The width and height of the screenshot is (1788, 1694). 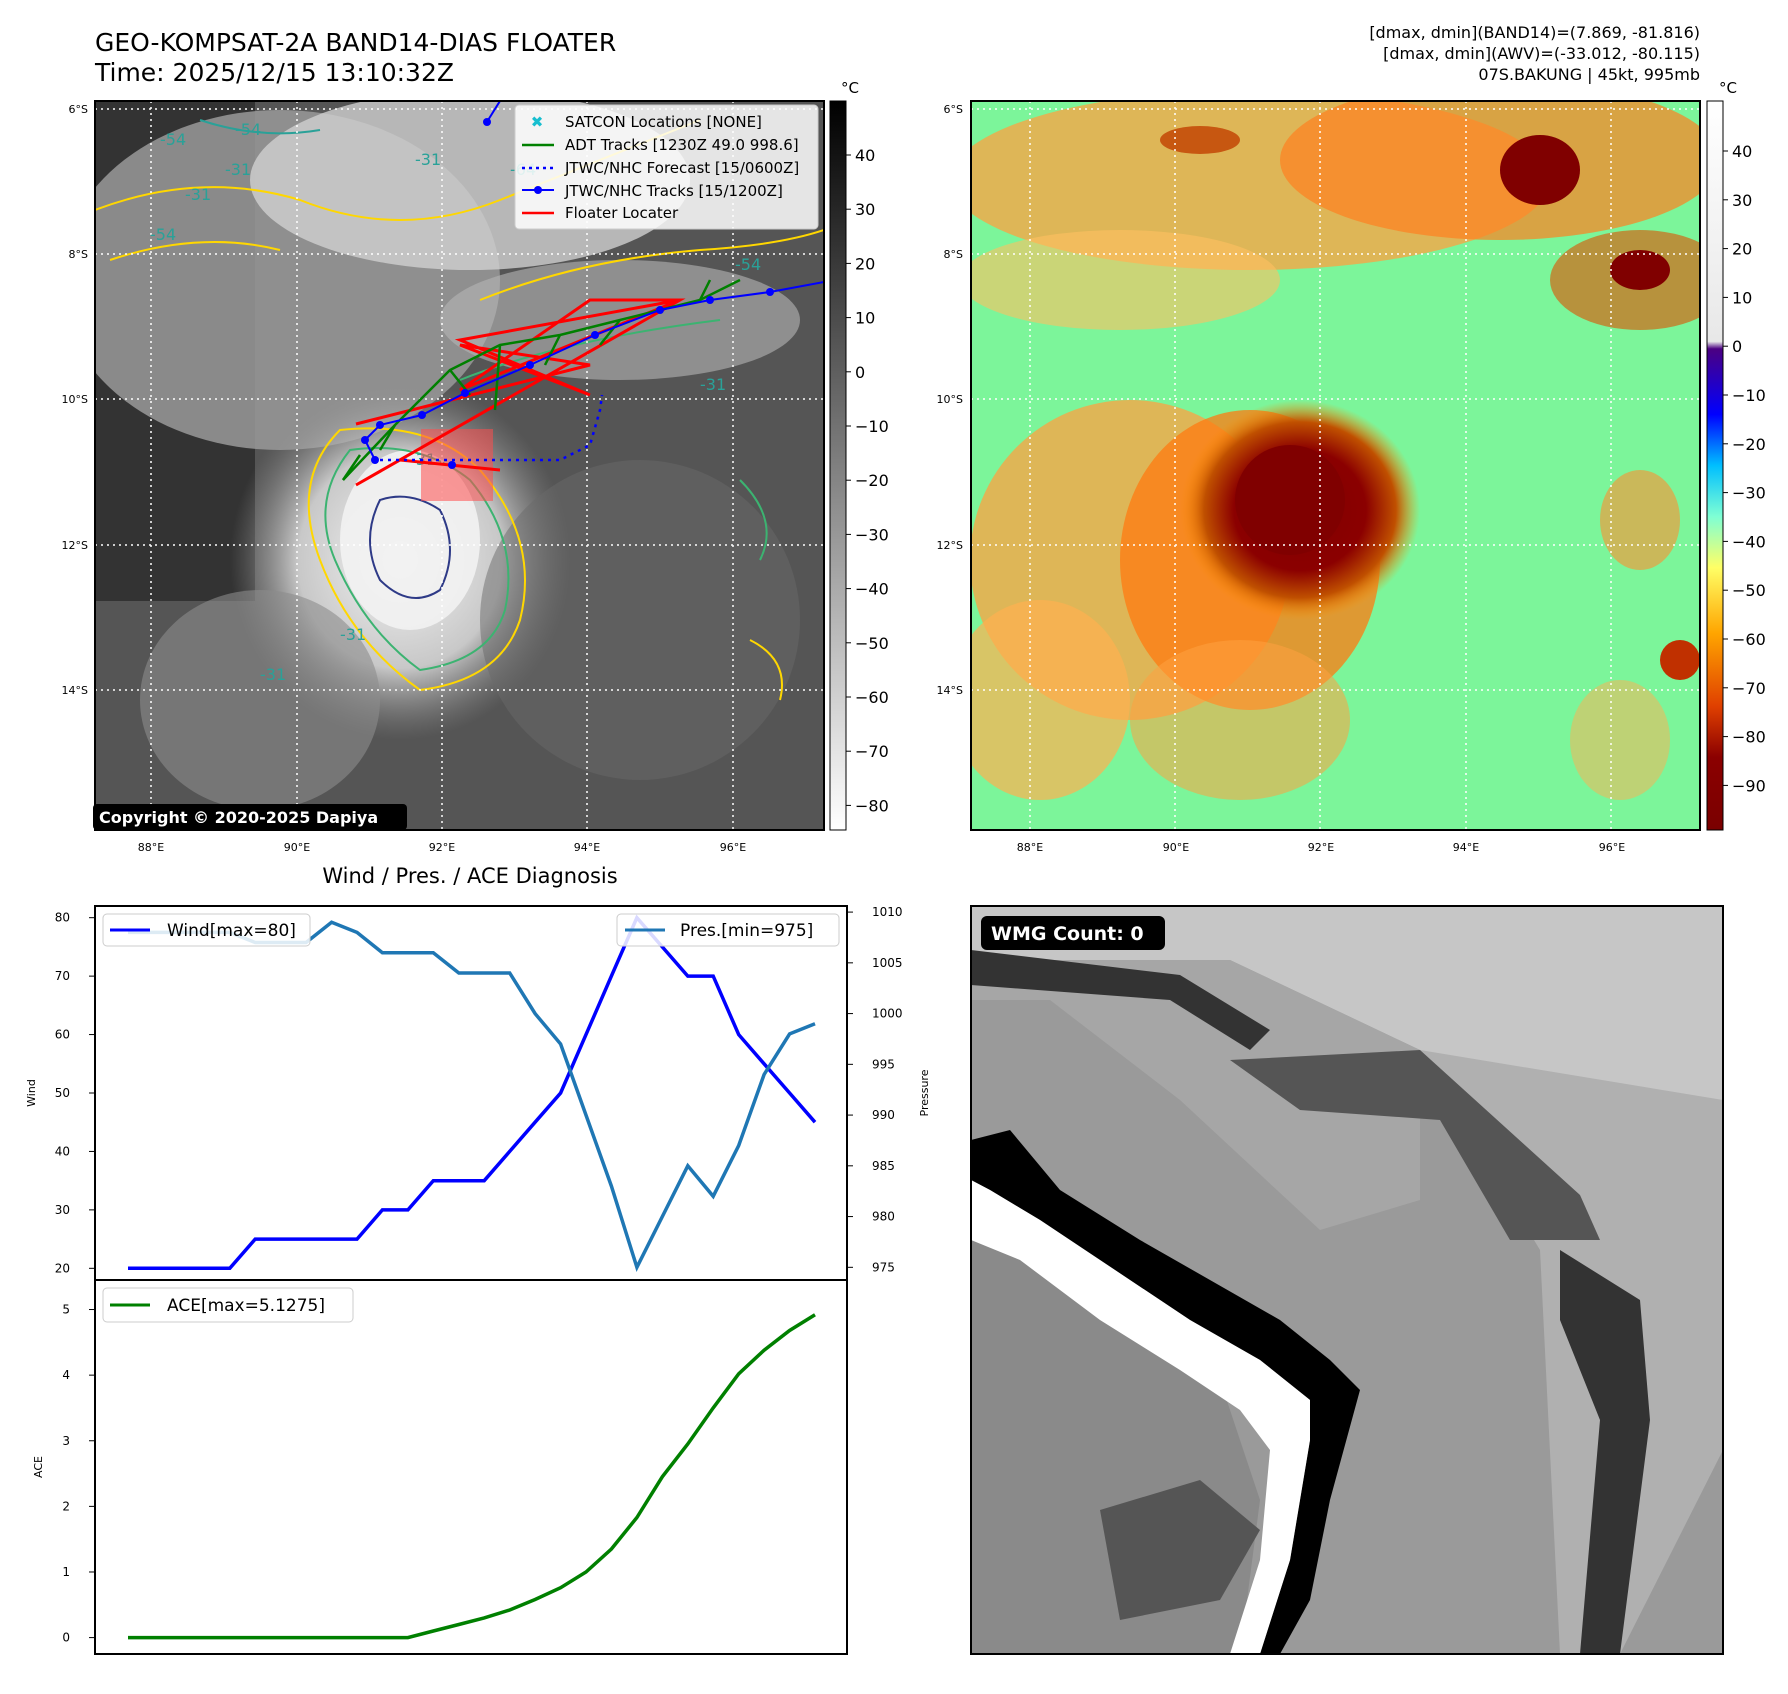 What do you see at coordinates (66, 1310) in the screenshot?
I see `ace-tick: 5` at bounding box center [66, 1310].